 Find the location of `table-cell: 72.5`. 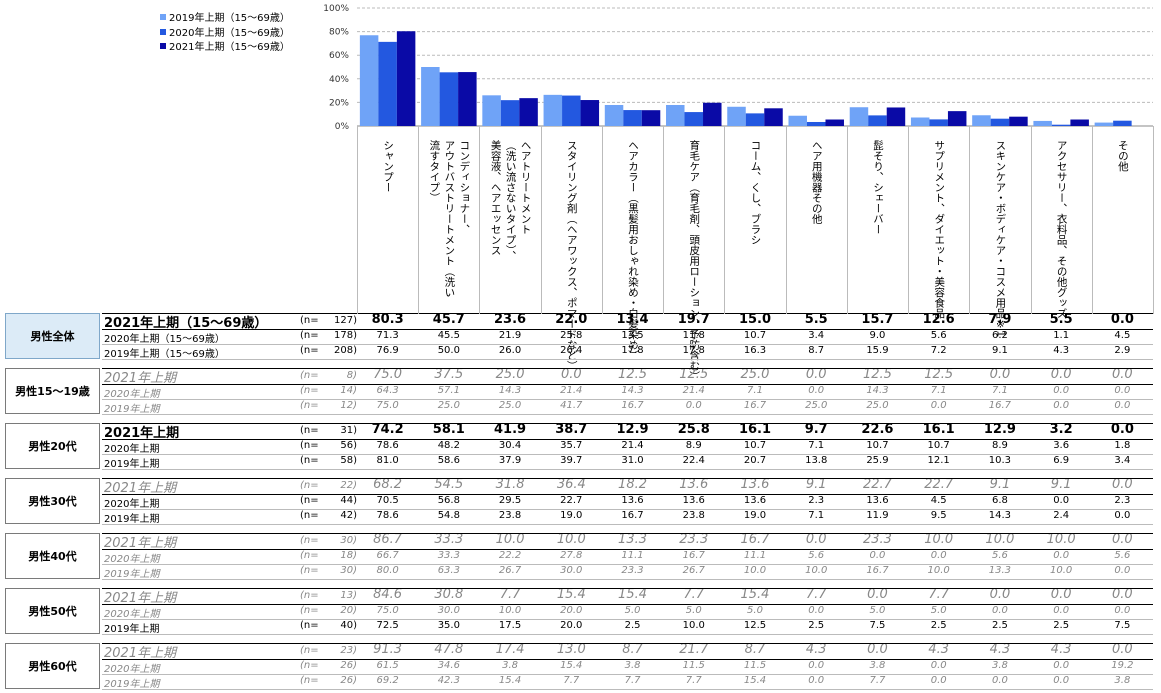

table-cell: 72.5 is located at coordinates (387, 625).